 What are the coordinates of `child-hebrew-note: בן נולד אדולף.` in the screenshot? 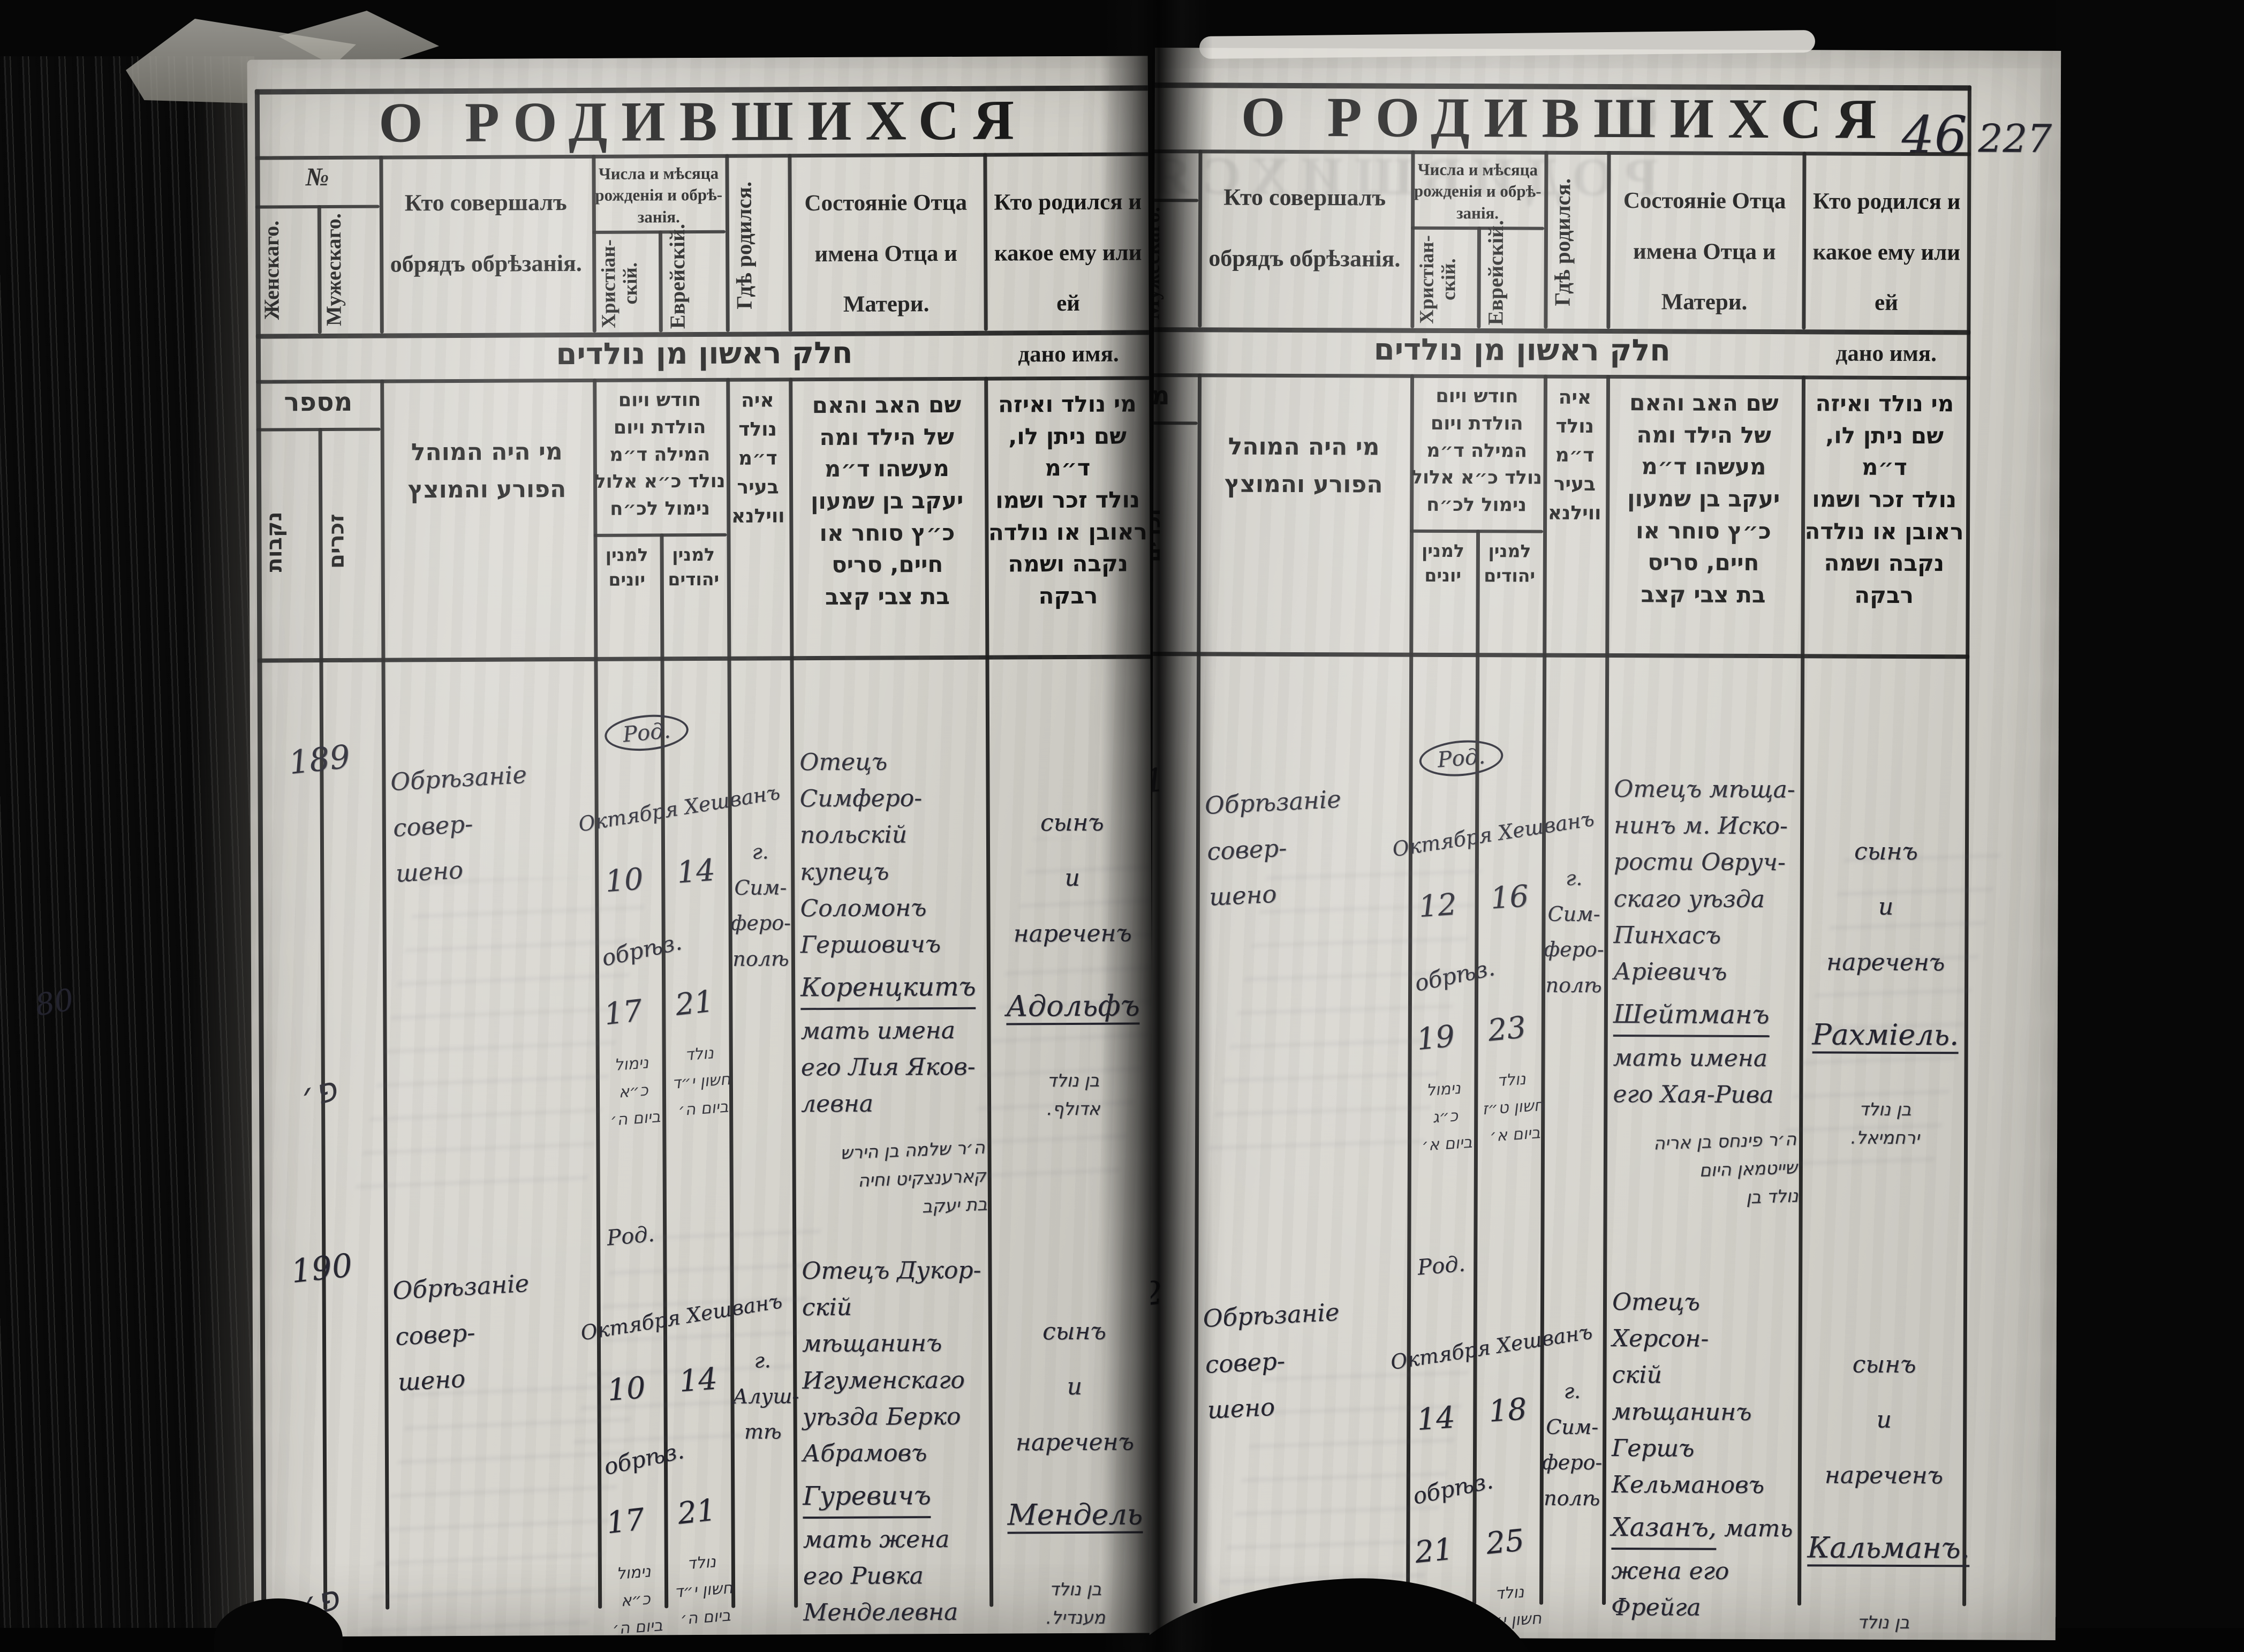 It's located at (1073, 1094).